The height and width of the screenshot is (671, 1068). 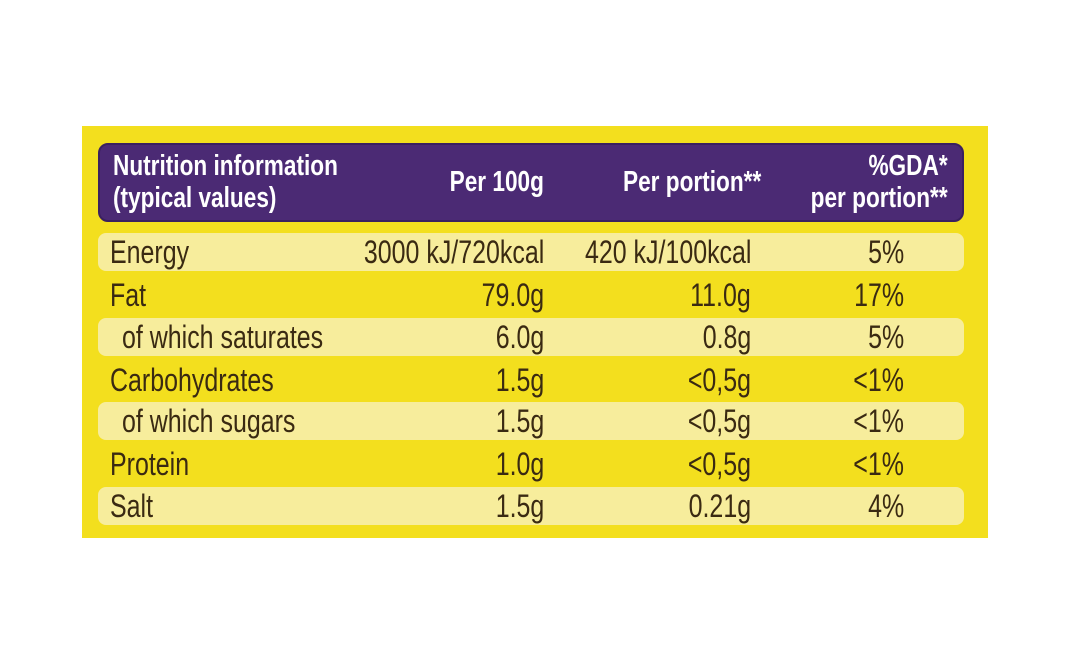 I want to click on row-per-100g: 1.0g, so click(x=519, y=464).